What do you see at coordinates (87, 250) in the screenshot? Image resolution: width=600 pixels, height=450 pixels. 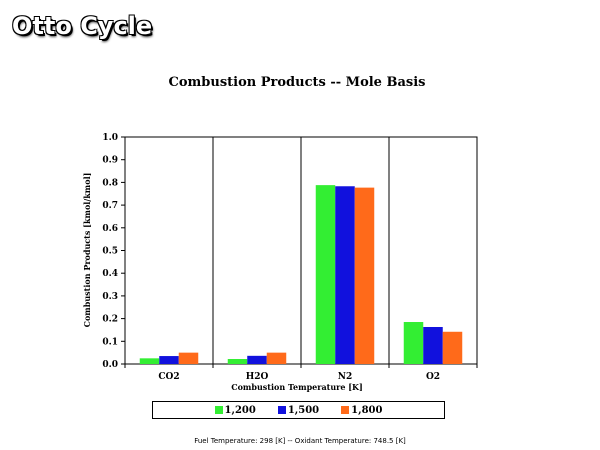 I see `y-axis-label: Combustion Products [kmol/kmol]` at bounding box center [87, 250].